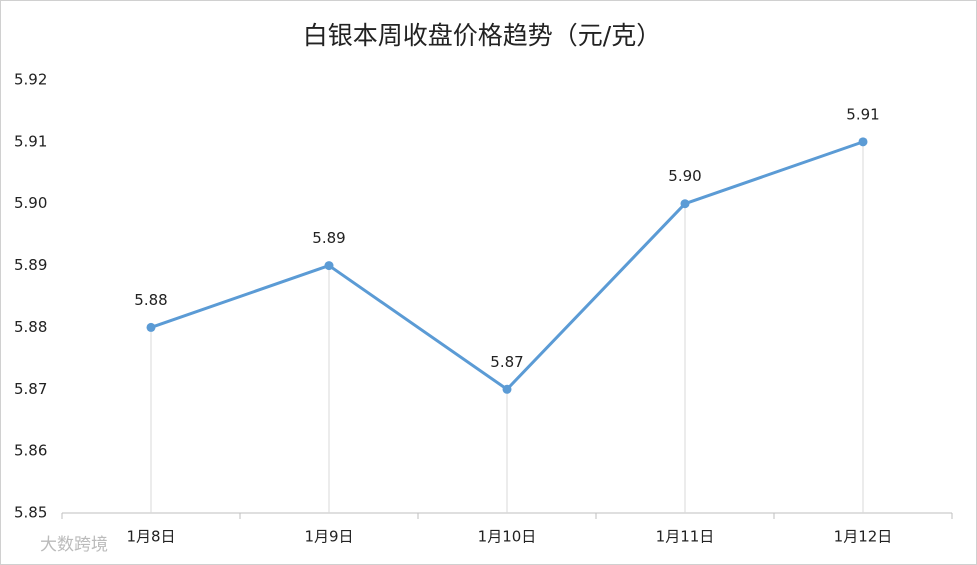 The image size is (977, 565). I want to click on data-label: 5.87, so click(506, 362).